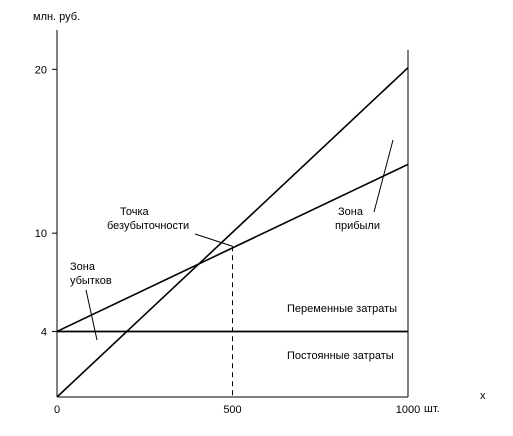 This screenshot has width=513, height=436. Describe the element at coordinates (148, 226) in the screenshot. I see `breakeven-label-line2: безубыточности` at that location.